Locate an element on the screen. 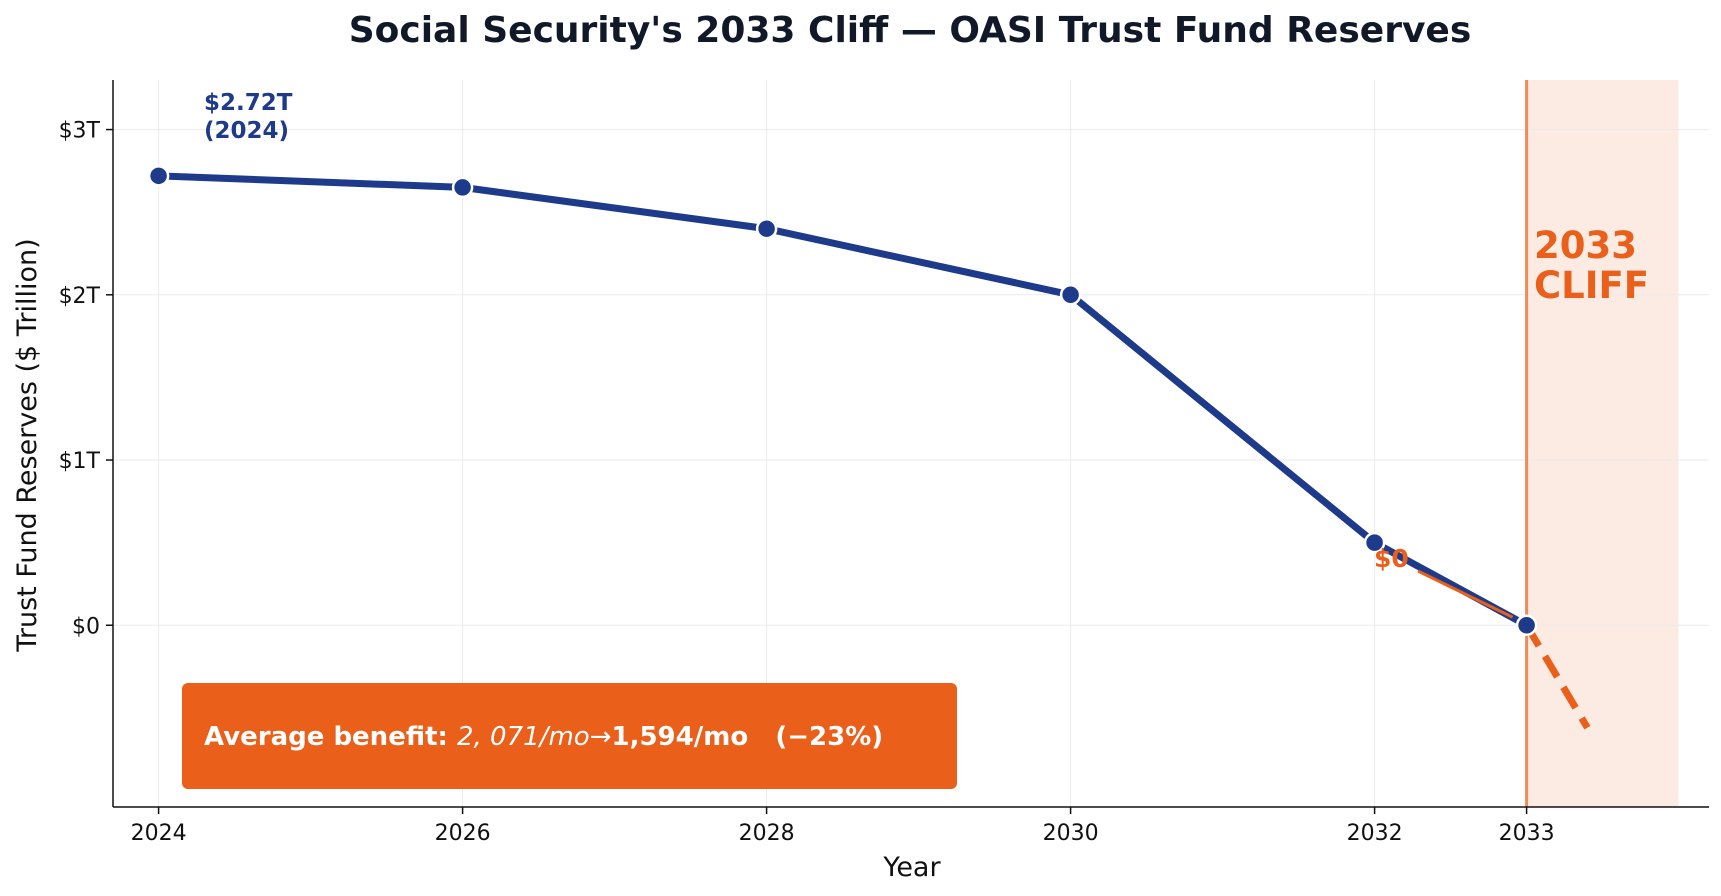 The image size is (1721, 896). x-tick-label-1: 2026 is located at coordinates (463, 833).